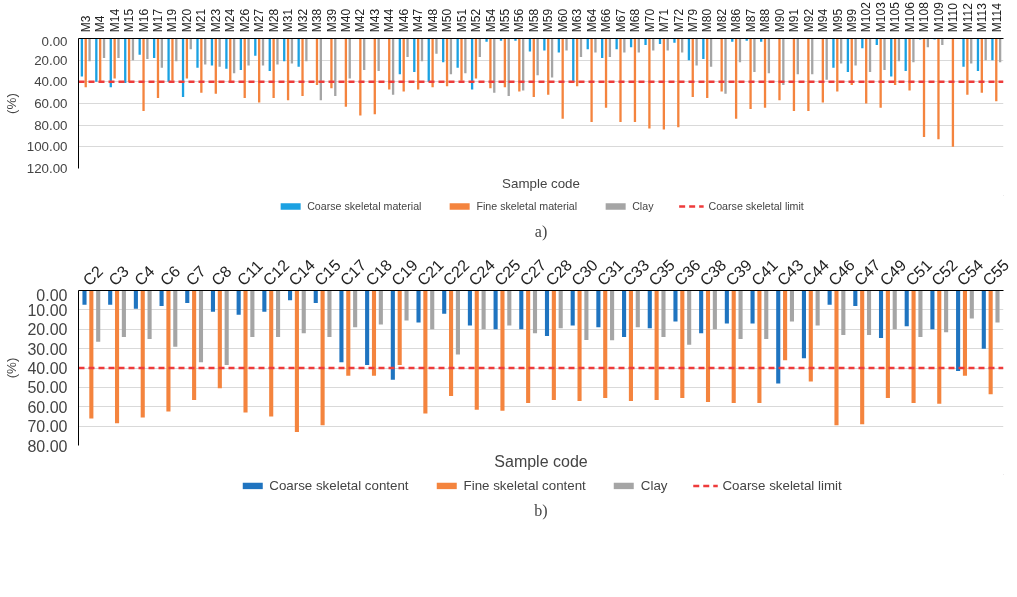 This screenshot has height=597, width=1017. What do you see at coordinates (707, 20) in the screenshot?
I see `x-tick-label: M80` at bounding box center [707, 20].